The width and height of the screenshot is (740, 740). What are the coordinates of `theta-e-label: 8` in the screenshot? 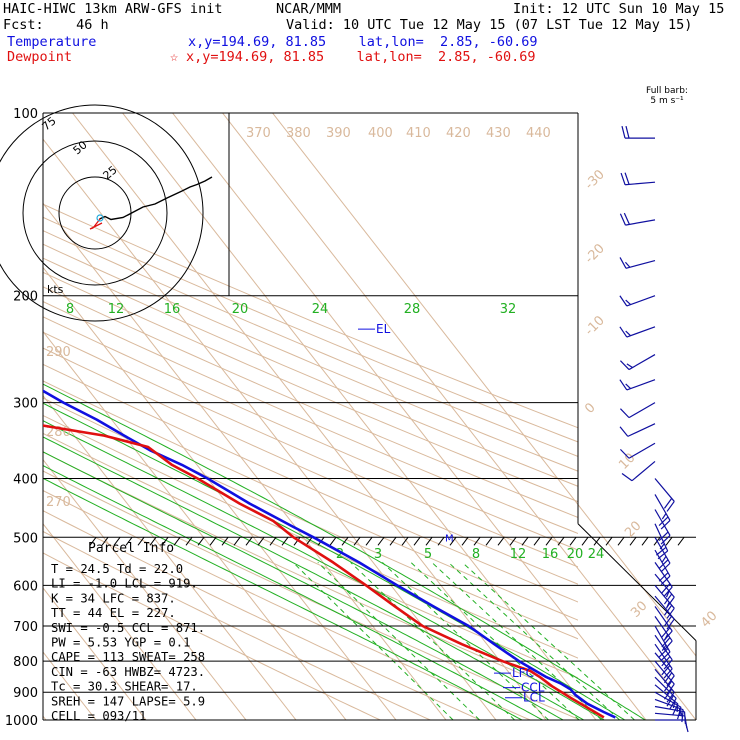 It's located at (70, 309).